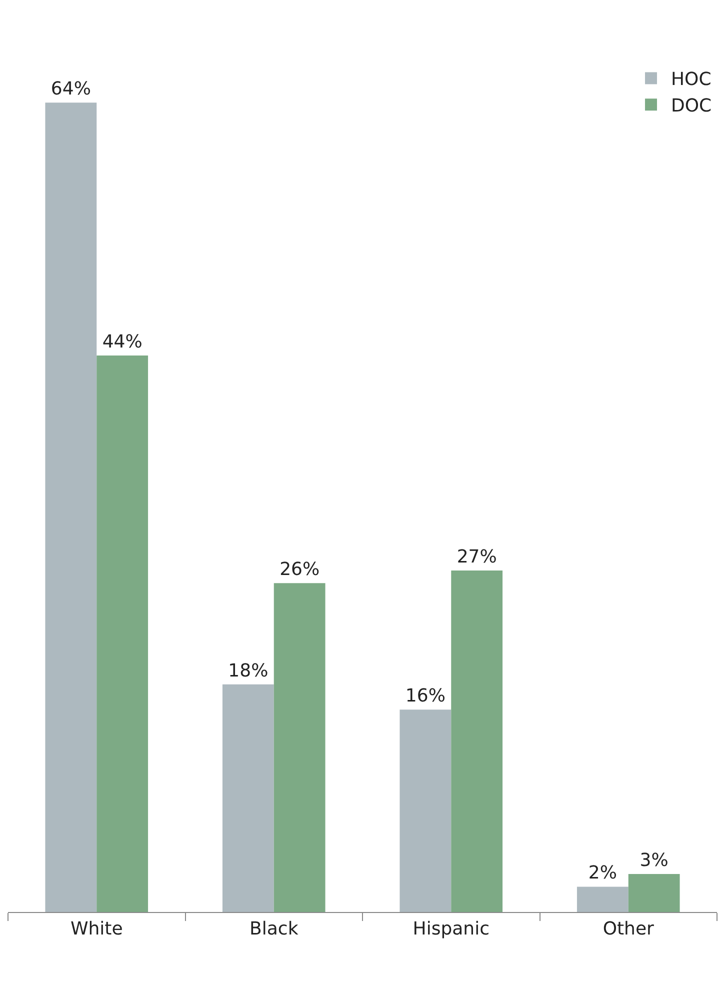 This screenshot has height=987, width=725. Describe the element at coordinates (274, 929) in the screenshot. I see `x-tick-label: Black` at that location.